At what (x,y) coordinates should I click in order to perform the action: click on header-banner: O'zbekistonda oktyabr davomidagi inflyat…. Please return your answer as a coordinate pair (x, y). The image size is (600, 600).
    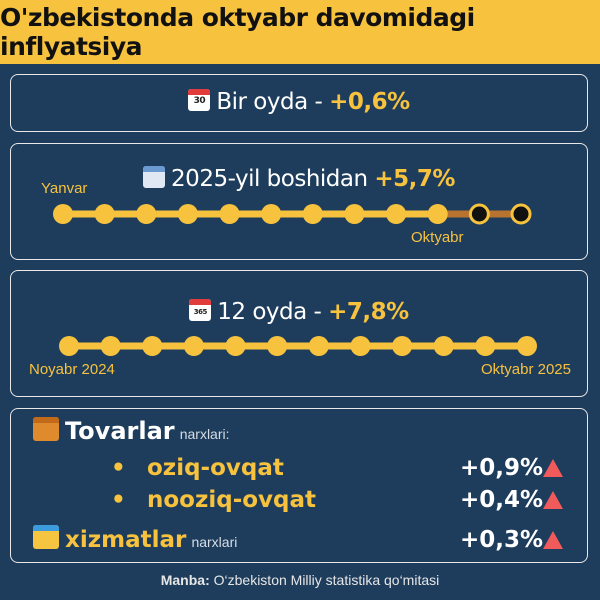
    Looking at the image, I should click on (300, 32).